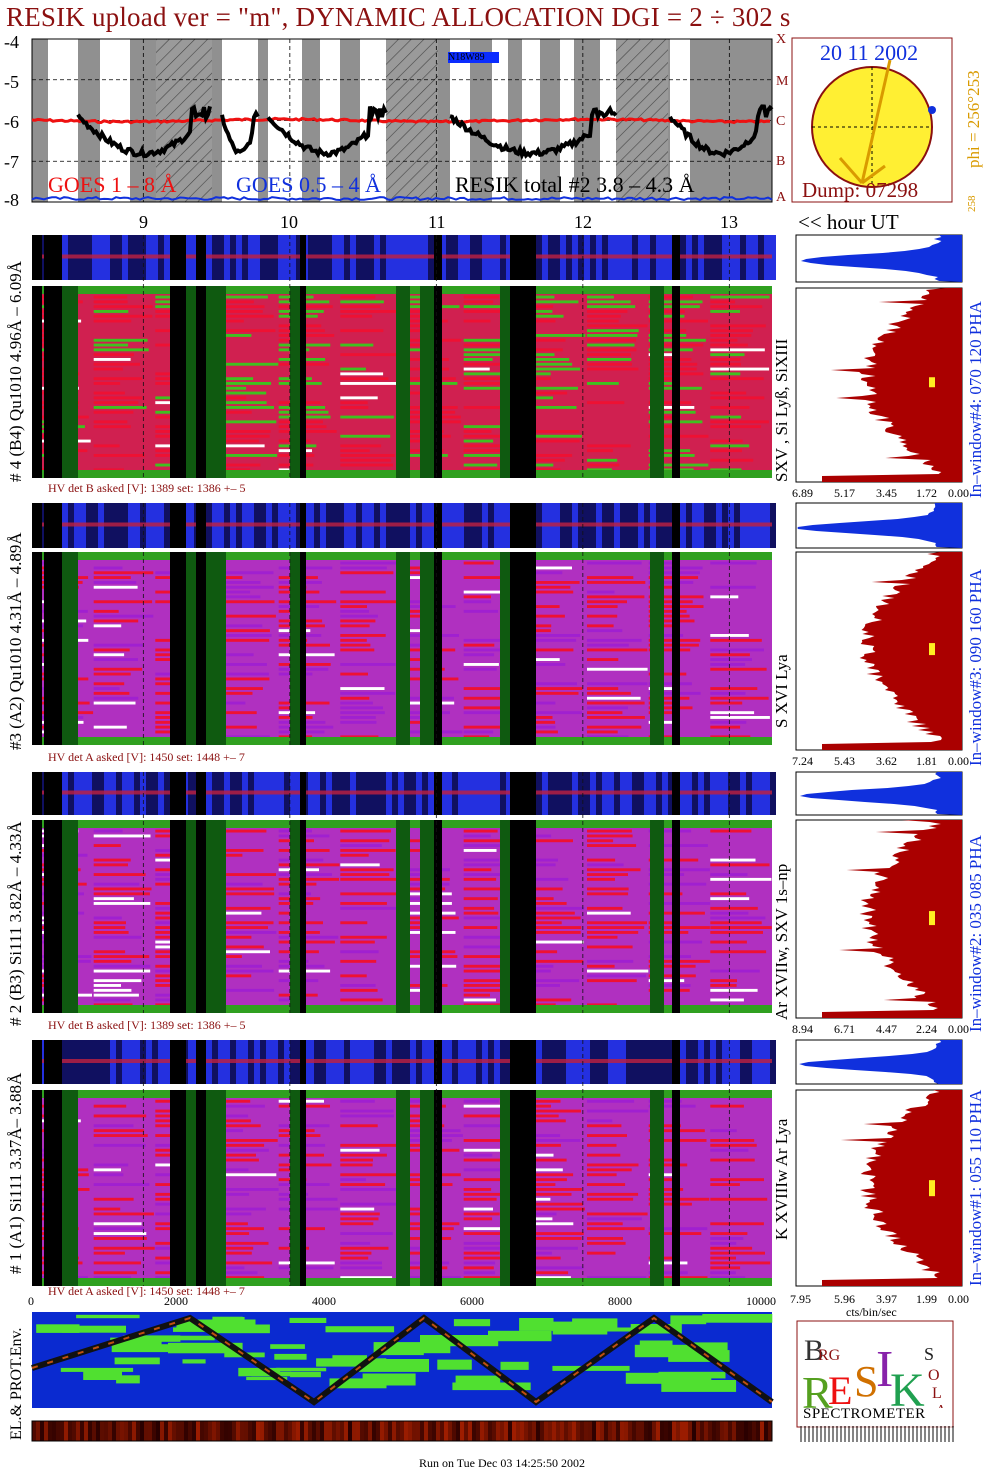 This screenshot has height=1477, width=1004. I want to click on panel-2-xtick-5: 0.00, so click(958, 1029).